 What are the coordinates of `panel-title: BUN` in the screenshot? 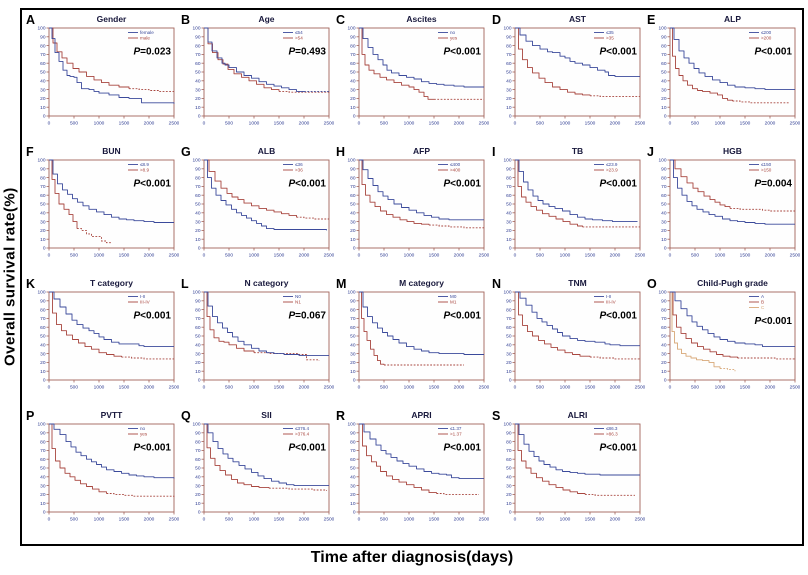 It's located at (111, 151).